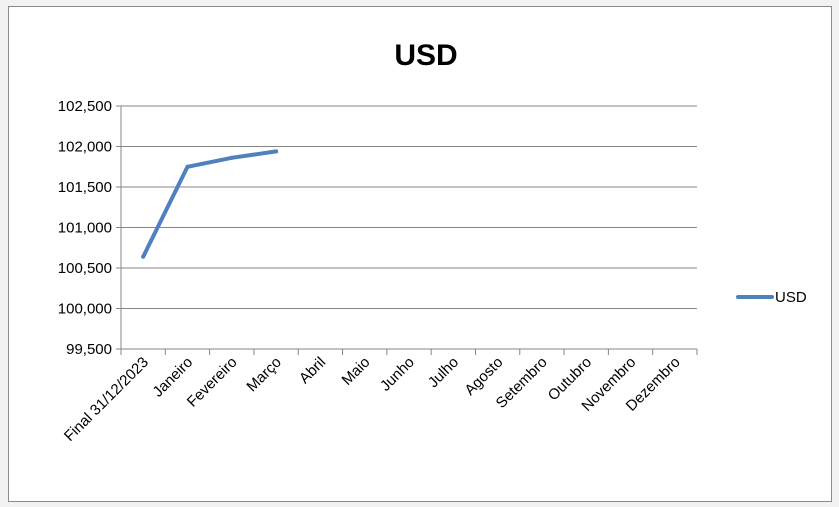  What do you see at coordinates (791, 297) in the screenshot?
I see `legend-label: USD` at bounding box center [791, 297].